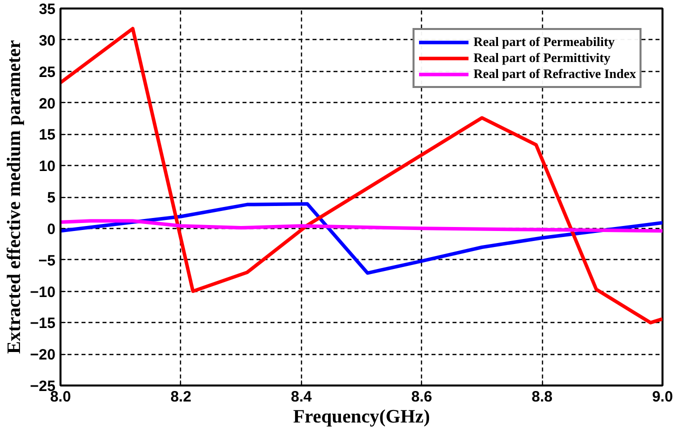  Describe the element at coordinates (47, 167) in the screenshot. I see `y-tick-label: 10` at that location.